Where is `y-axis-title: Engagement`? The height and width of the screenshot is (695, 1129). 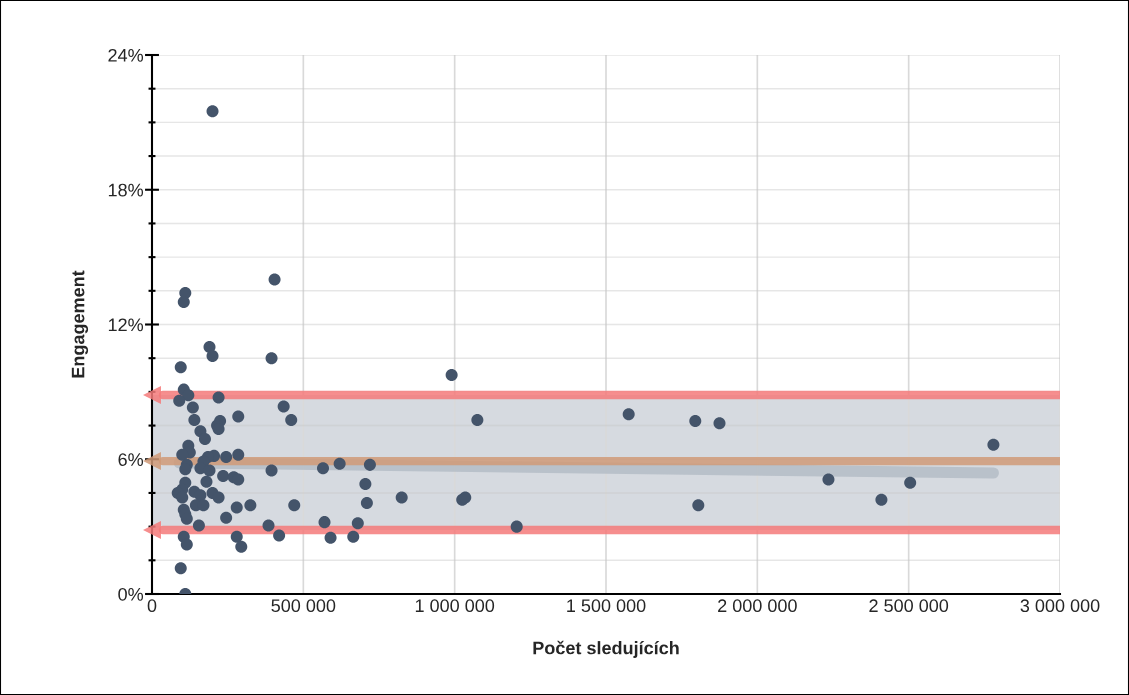
y-axis-title: Engagement is located at coordinates (80, 324).